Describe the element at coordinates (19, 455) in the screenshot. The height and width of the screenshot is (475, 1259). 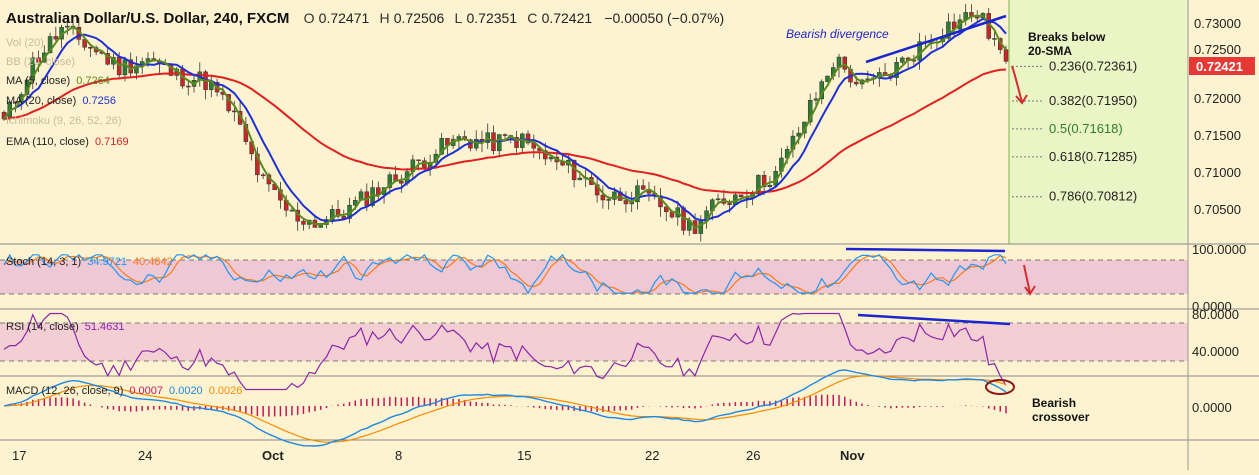
I see `time-tick: 17` at that location.